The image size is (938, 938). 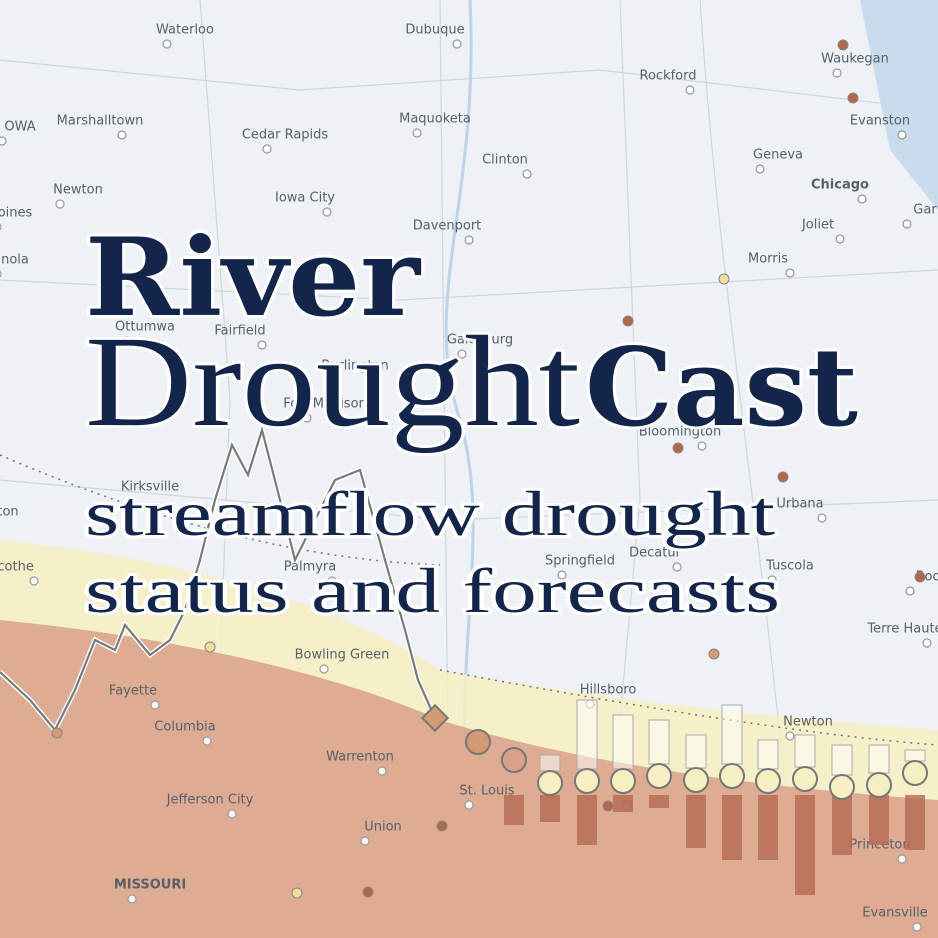 I want to click on city-label: Rockford, so click(x=668, y=76).